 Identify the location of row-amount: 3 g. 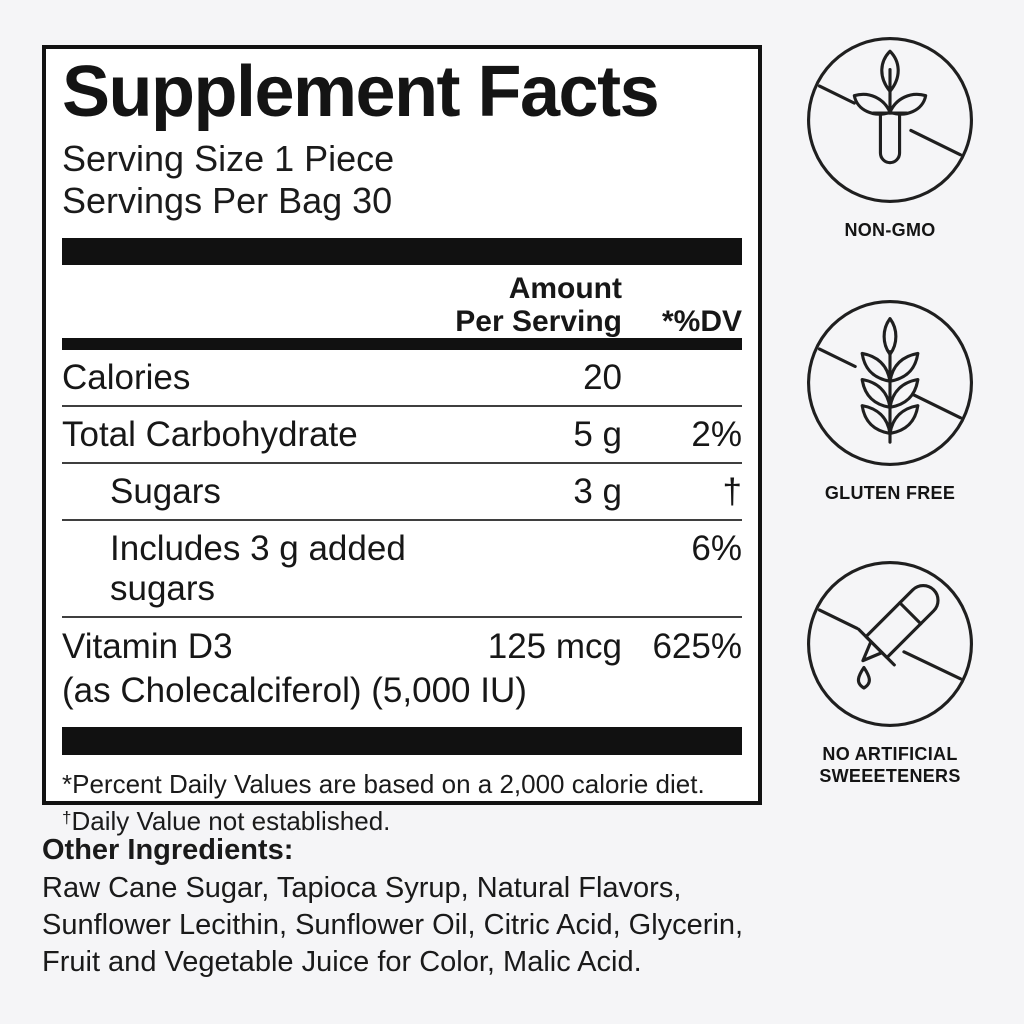
(597, 491).